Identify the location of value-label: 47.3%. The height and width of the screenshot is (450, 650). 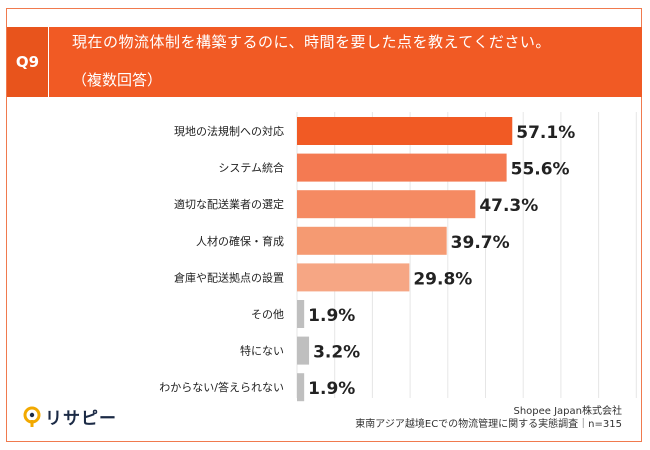
(508, 206).